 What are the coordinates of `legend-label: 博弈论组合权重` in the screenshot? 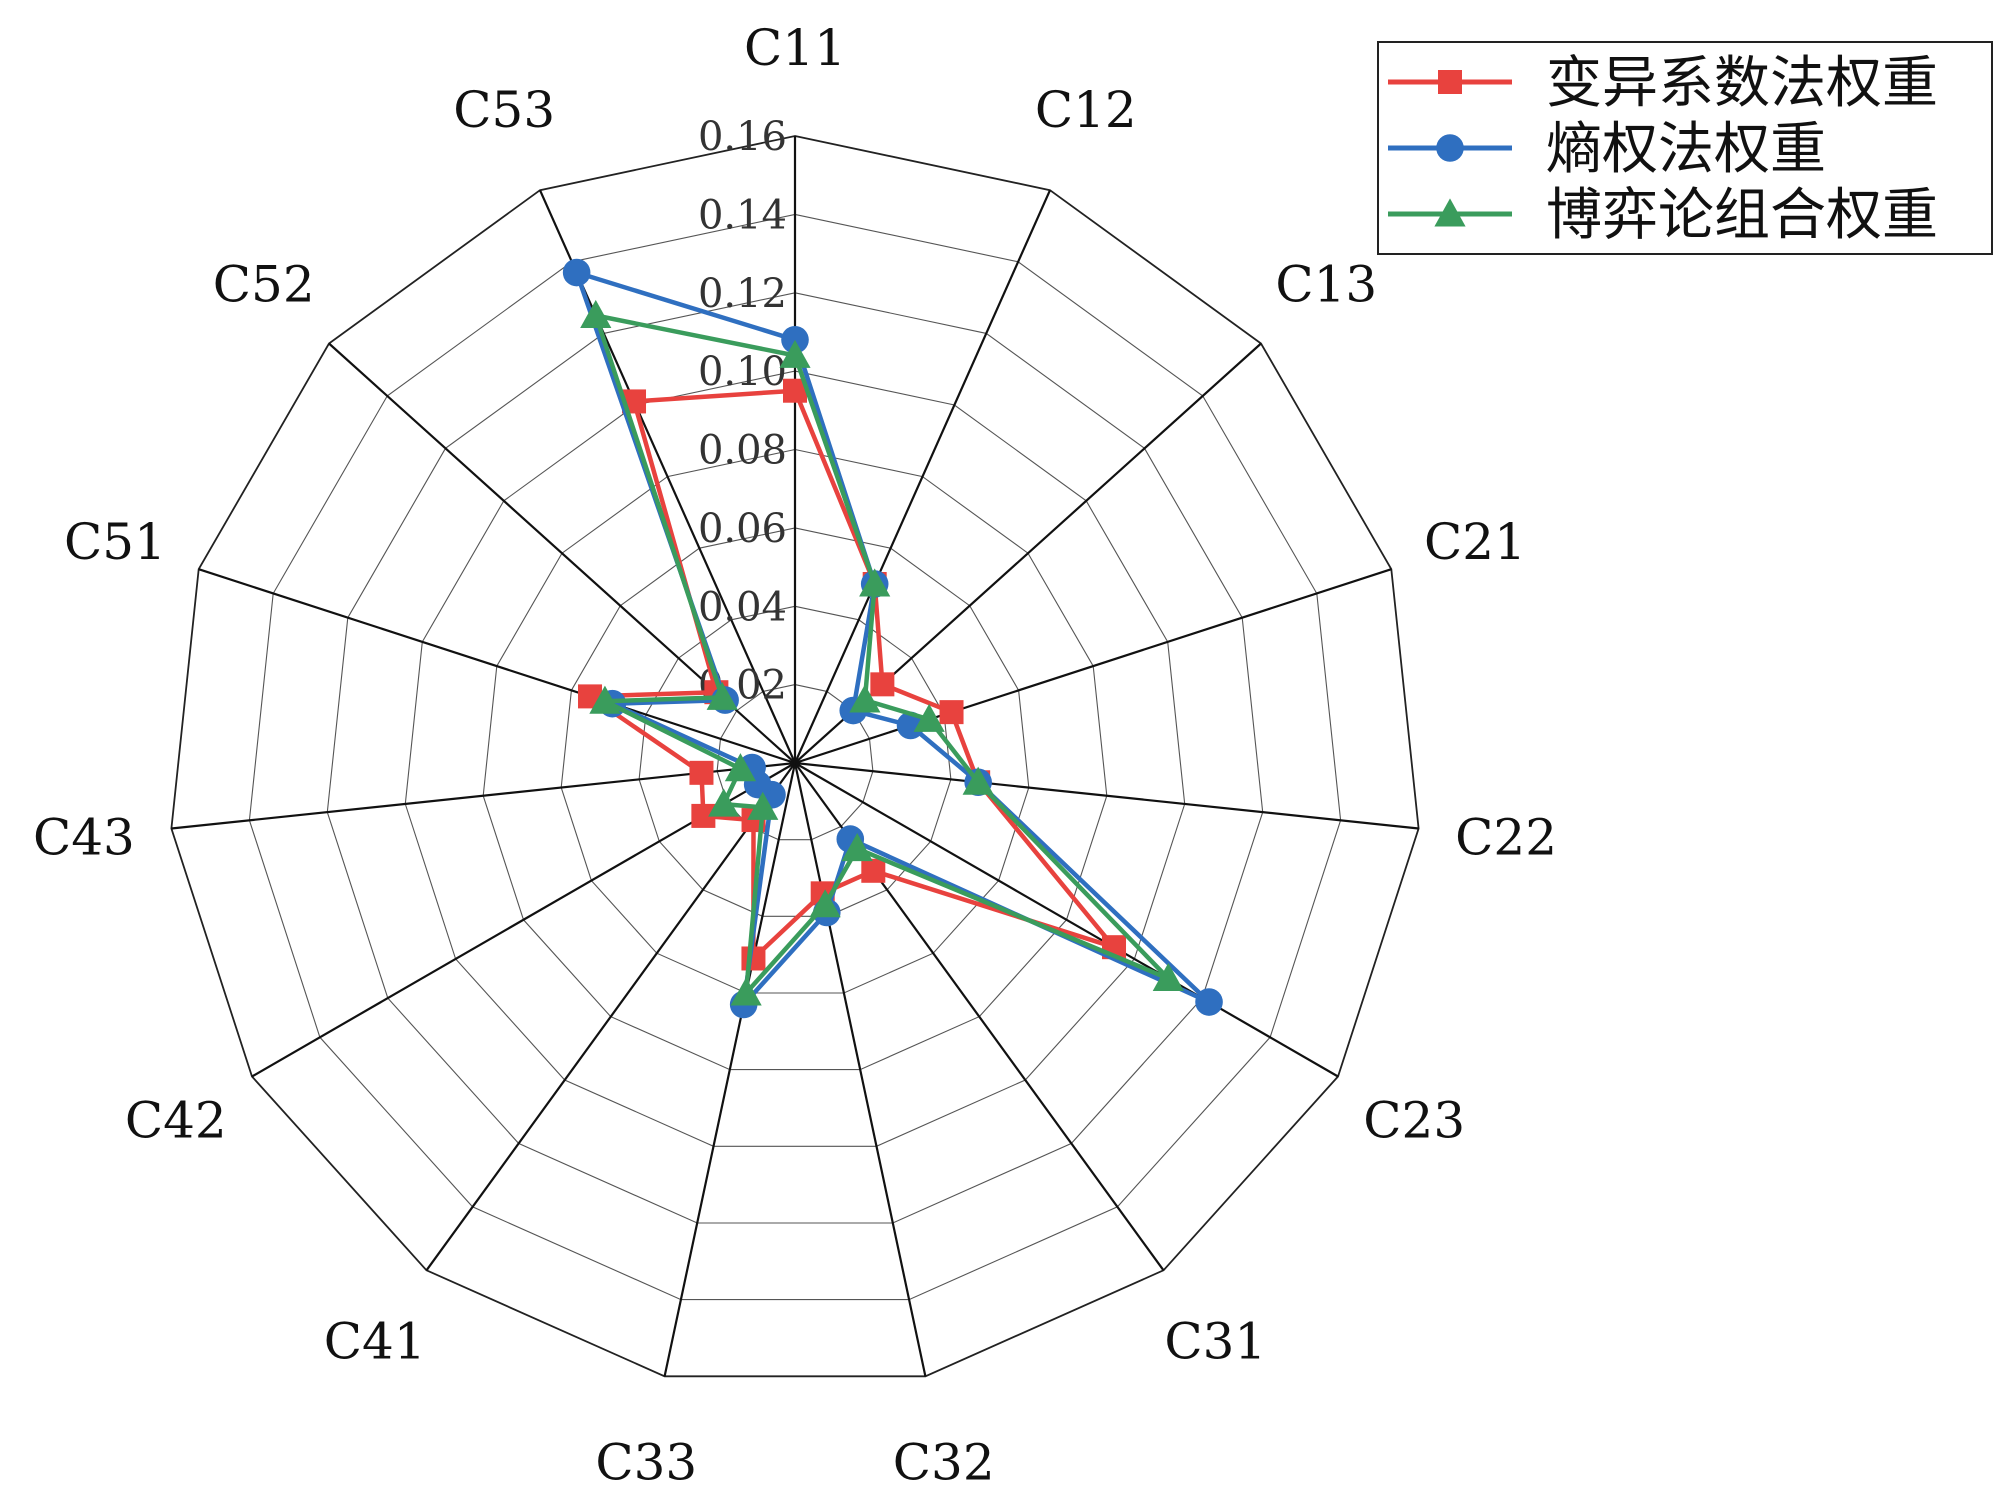 It's located at (1742, 215).